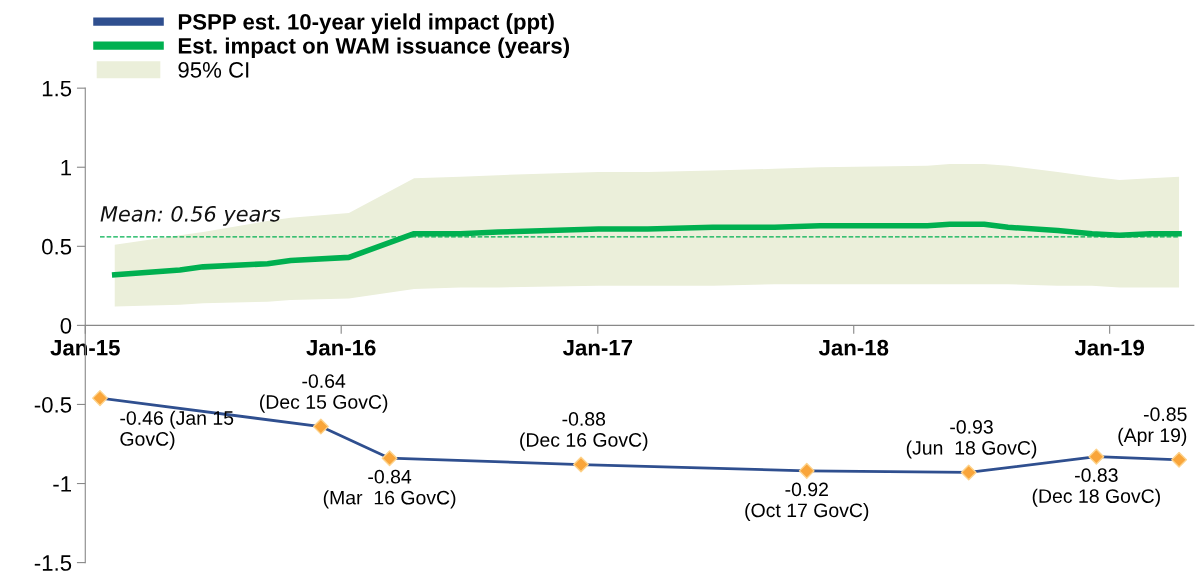 This screenshot has height=580, width=1201. What do you see at coordinates (1152, 426) in the screenshot?
I see `data-label: -0.85 (Apr 19)` at bounding box center [1152, 426].